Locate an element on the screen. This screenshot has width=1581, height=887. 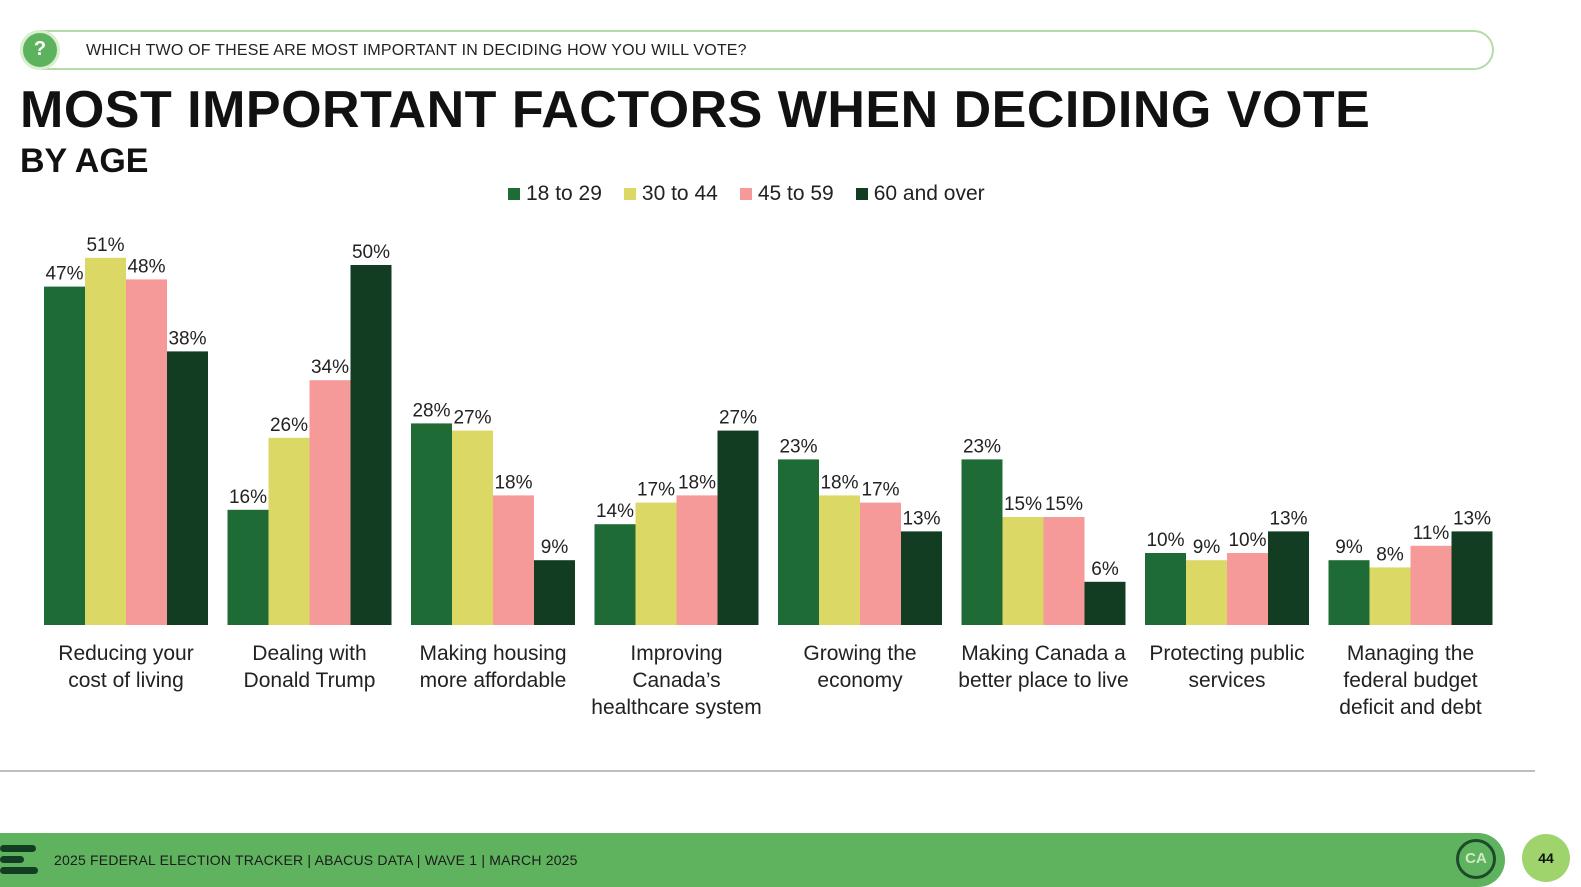
category-label-1: Reducing your cost of living is located at coordinates (126, 667).